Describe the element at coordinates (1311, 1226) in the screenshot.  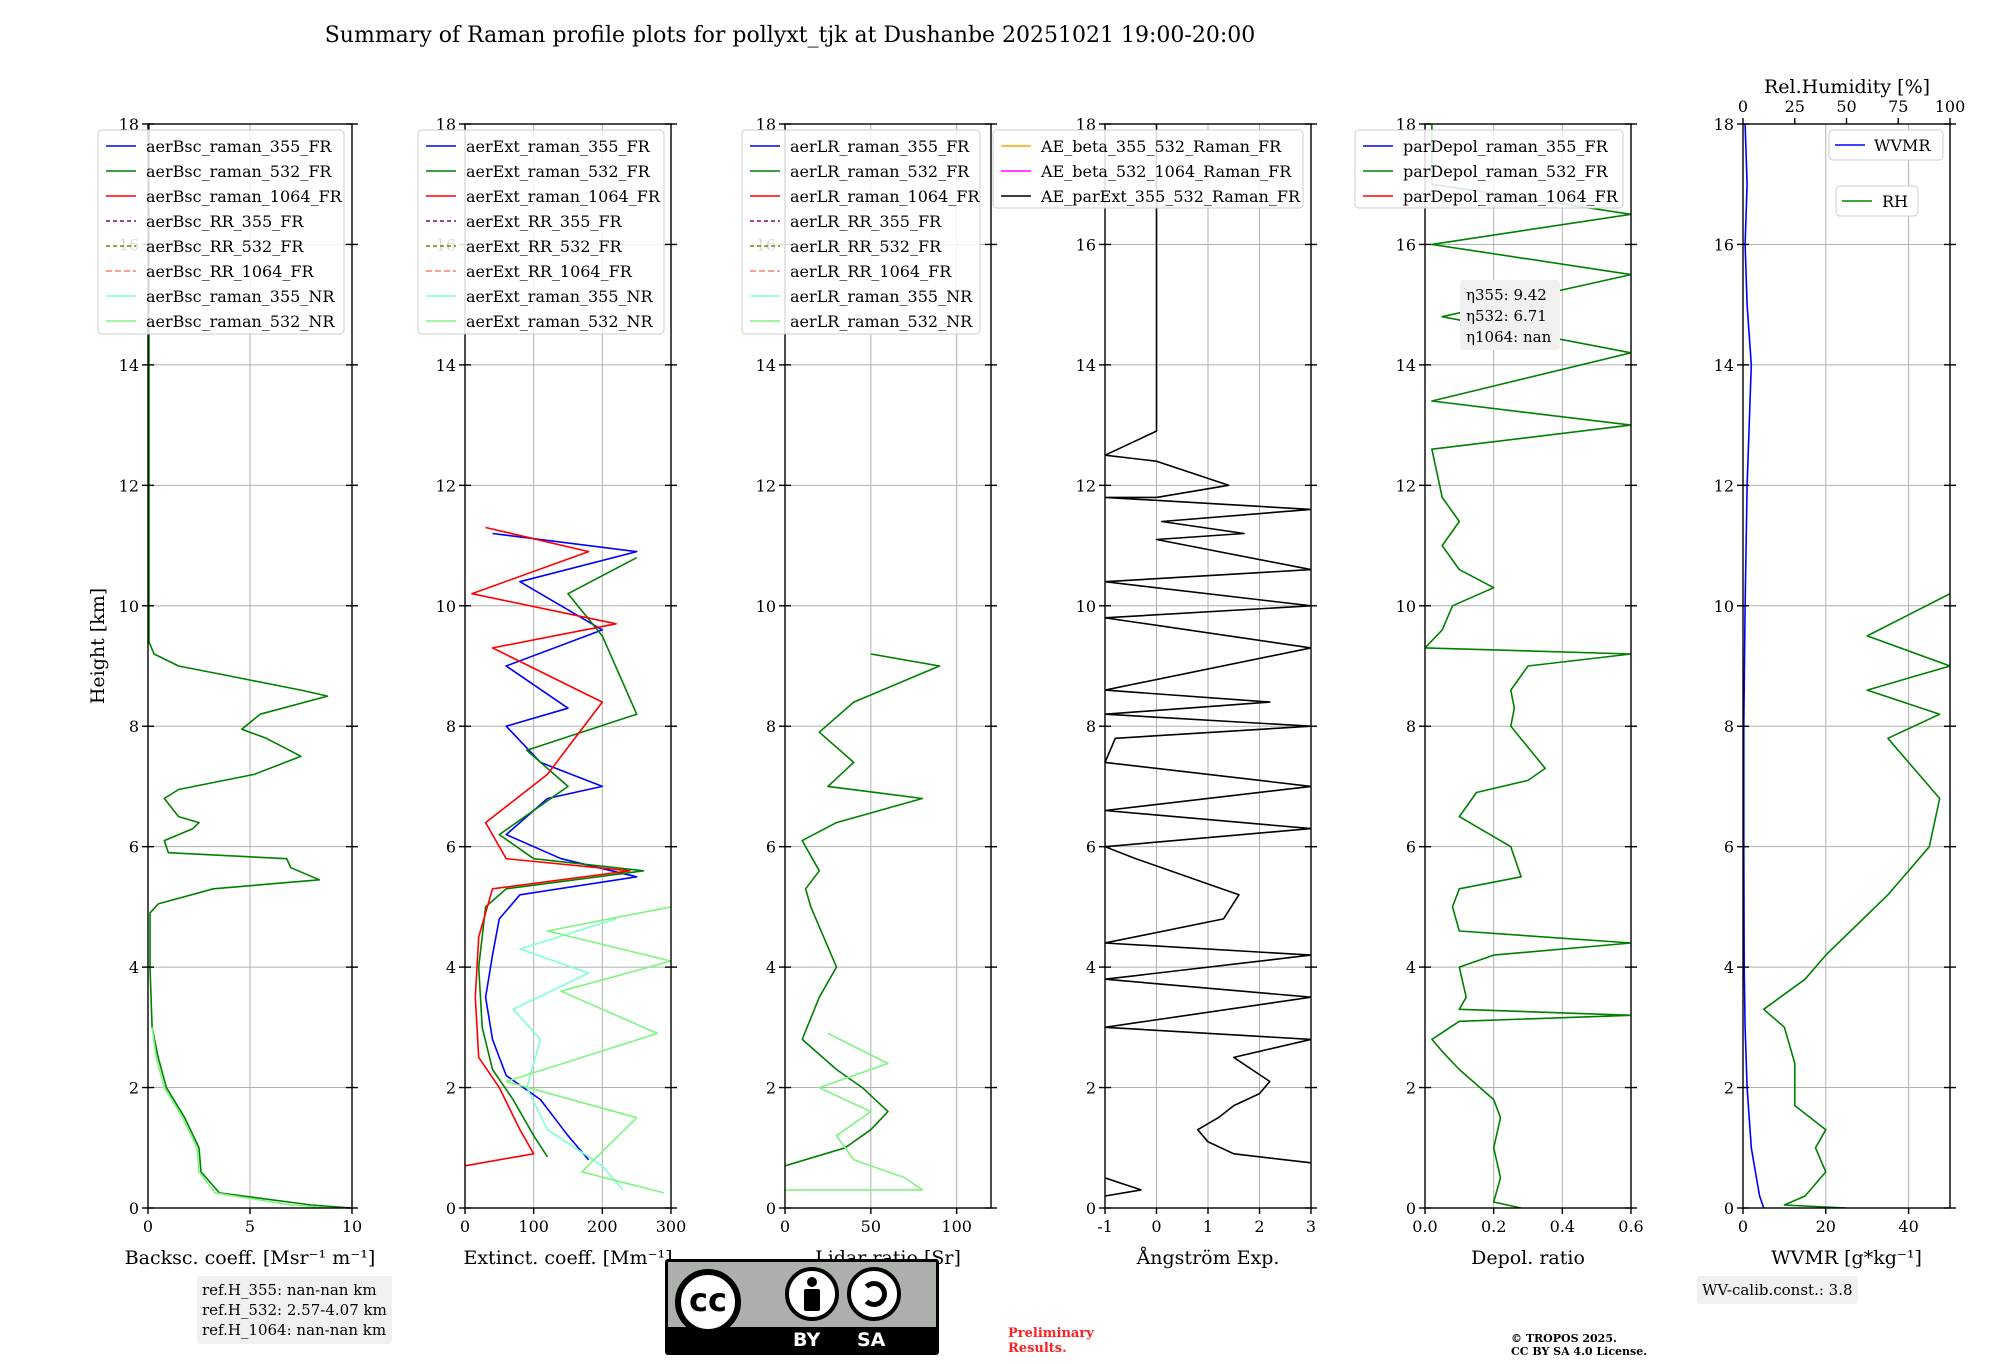
I see `x-tick-label: 3` at that location.